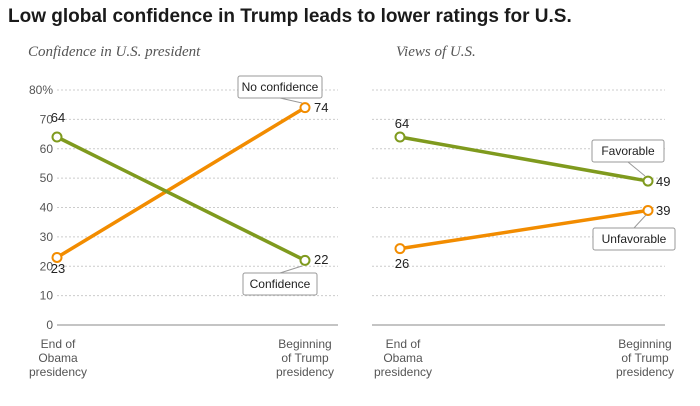  What do you see at coordinates (49, 325) in the screenshot?
I see `panel1-y-tick-label: 0` at bounding box center [49, 325].